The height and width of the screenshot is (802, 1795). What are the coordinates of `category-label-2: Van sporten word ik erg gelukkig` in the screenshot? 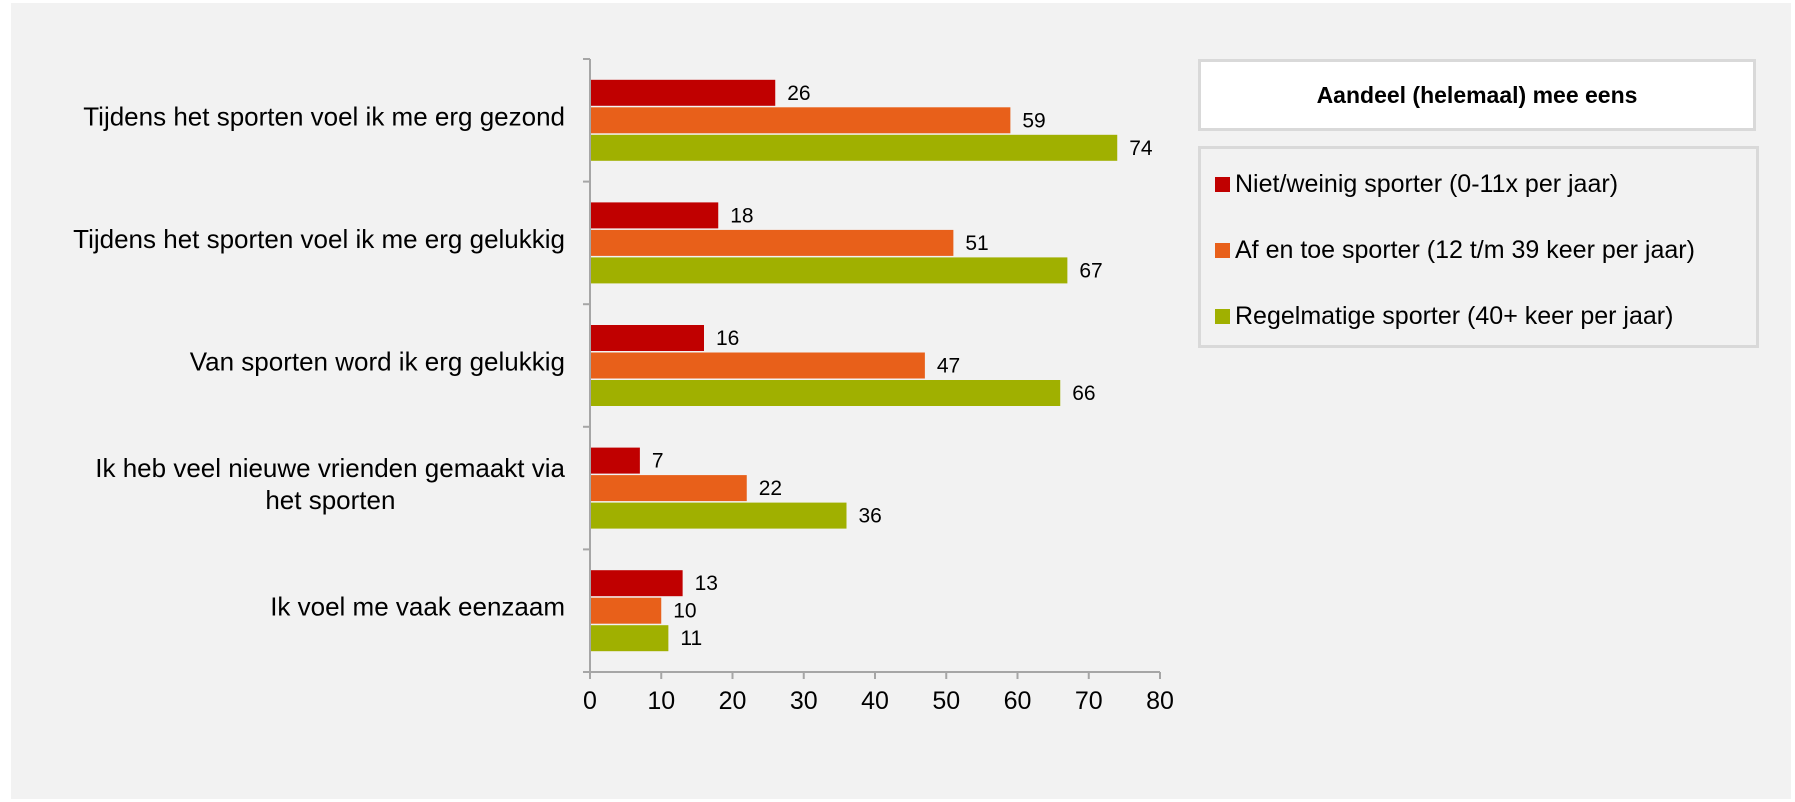 It's located at (377, 362).